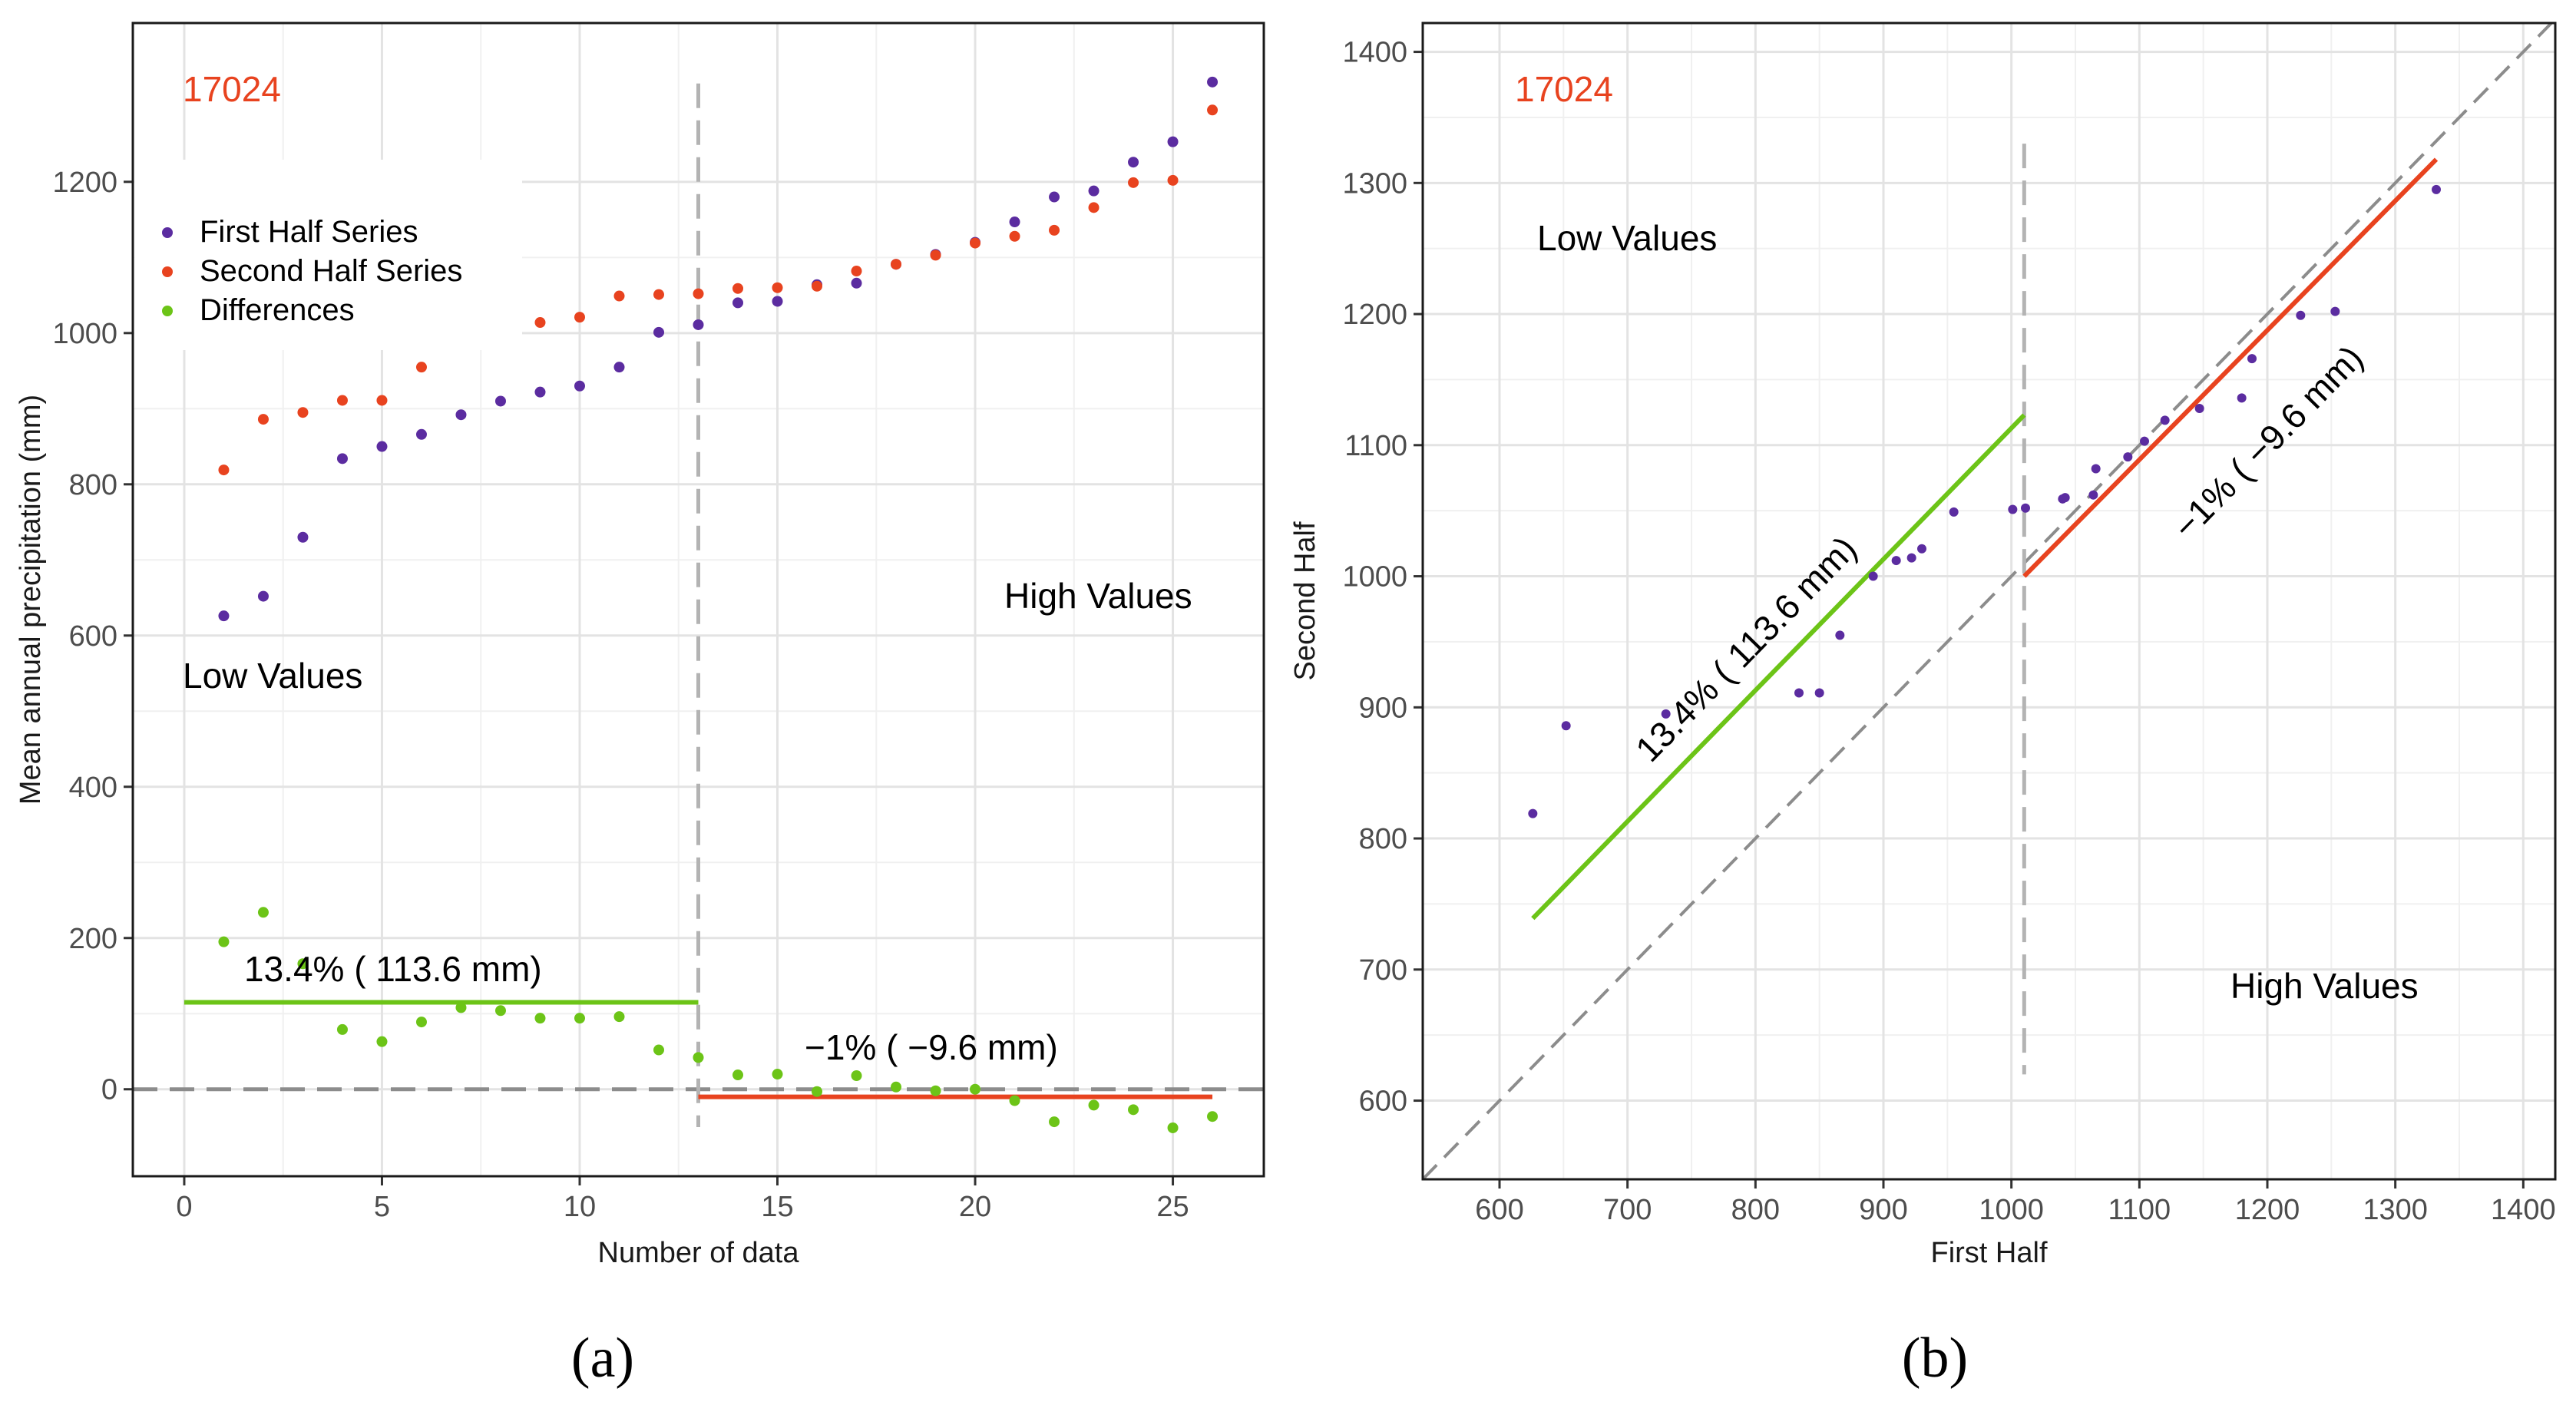  What do you see at coordinates (393, 969) in the screenshot?
I see `panel-a-low-trend-label: 13.4% ( 113.6 mm)` at bounding box center [393, 969].